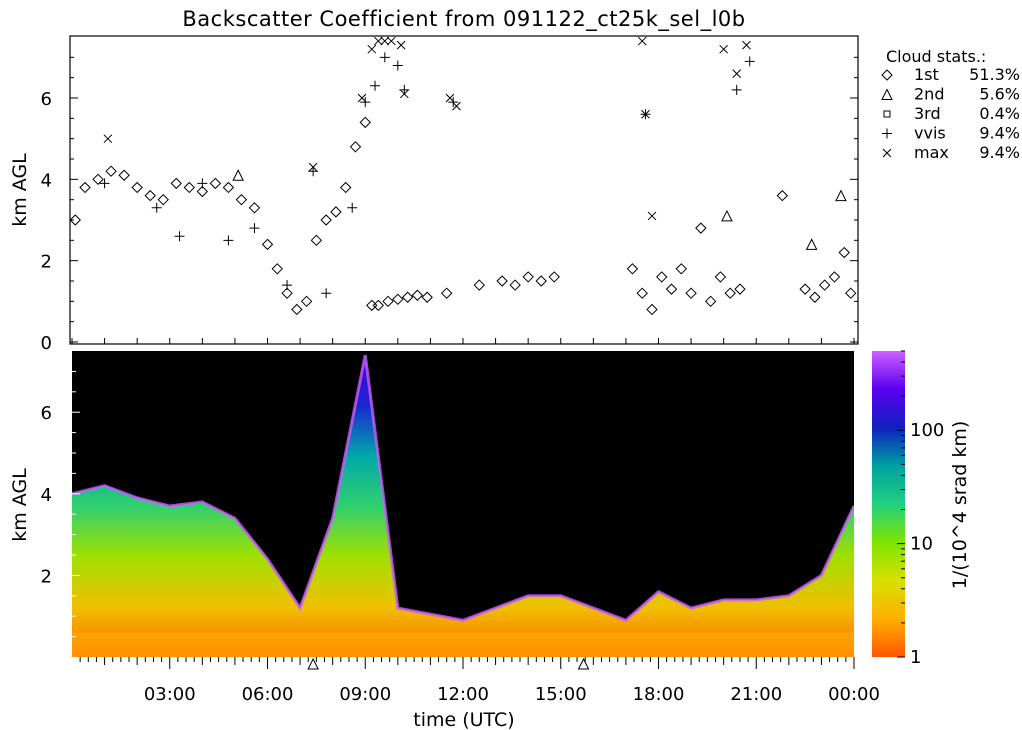  Describe the element at coordinates (46, 495) in the screenshot. I see `bottom-y-tick-label: 4` at that location.